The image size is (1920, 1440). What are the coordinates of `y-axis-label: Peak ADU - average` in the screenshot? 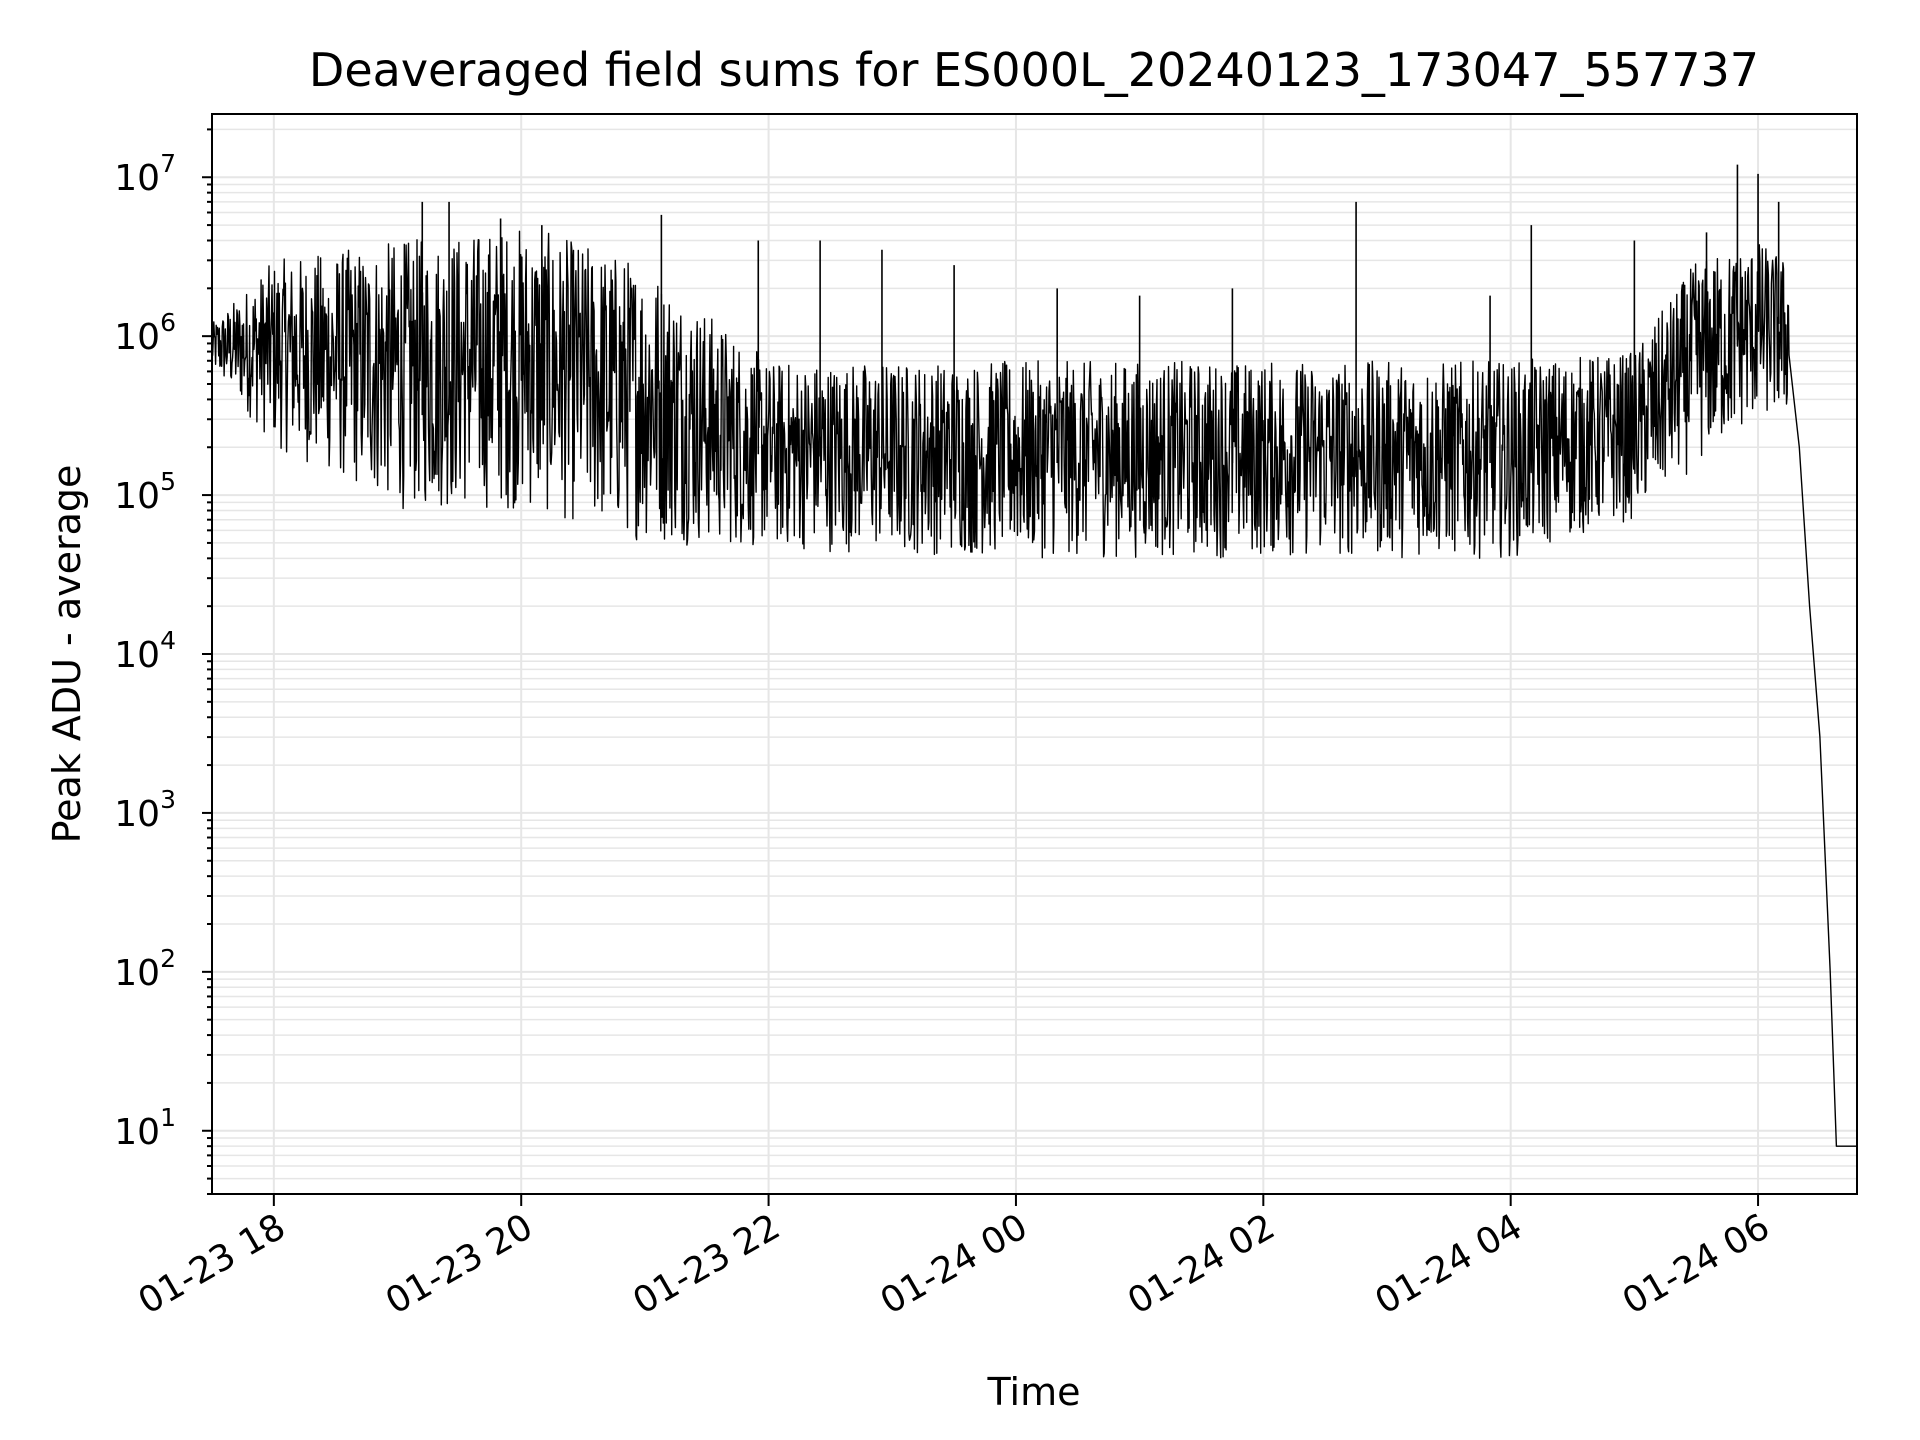 It's located at (67, 654).